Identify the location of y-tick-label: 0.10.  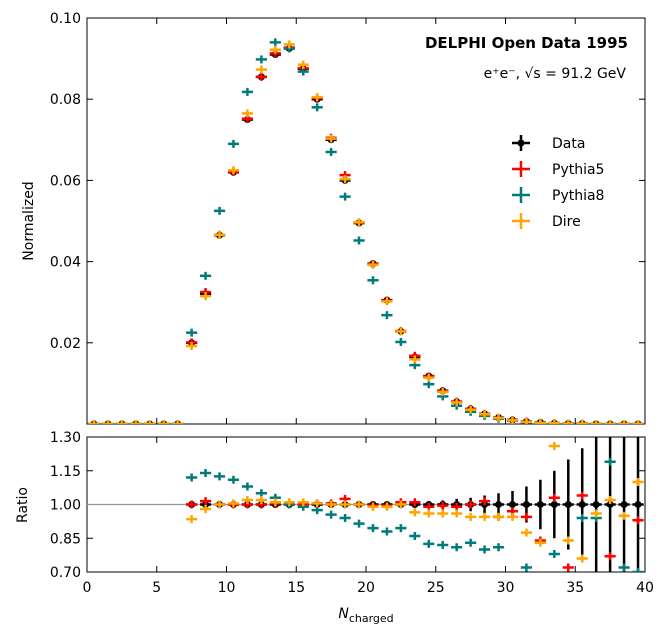
(65, 19).